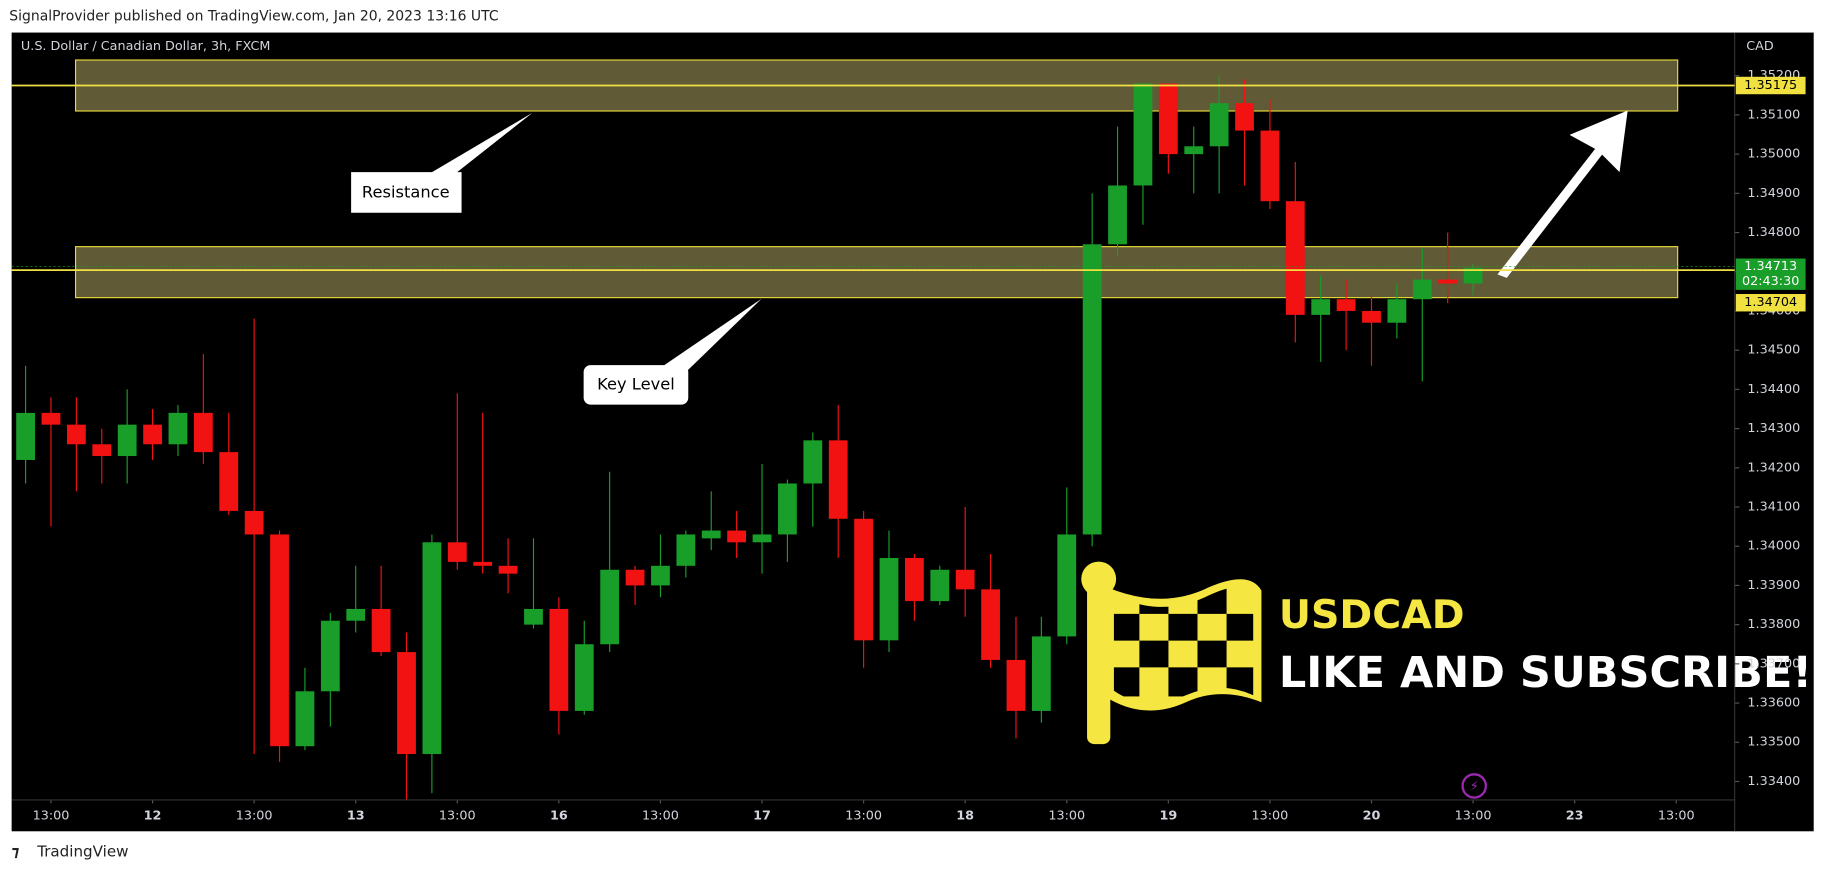 The width and height of the screenshot is (1823, 872). I want to click on last-price-label: 1.34713, so click(1770, 266).